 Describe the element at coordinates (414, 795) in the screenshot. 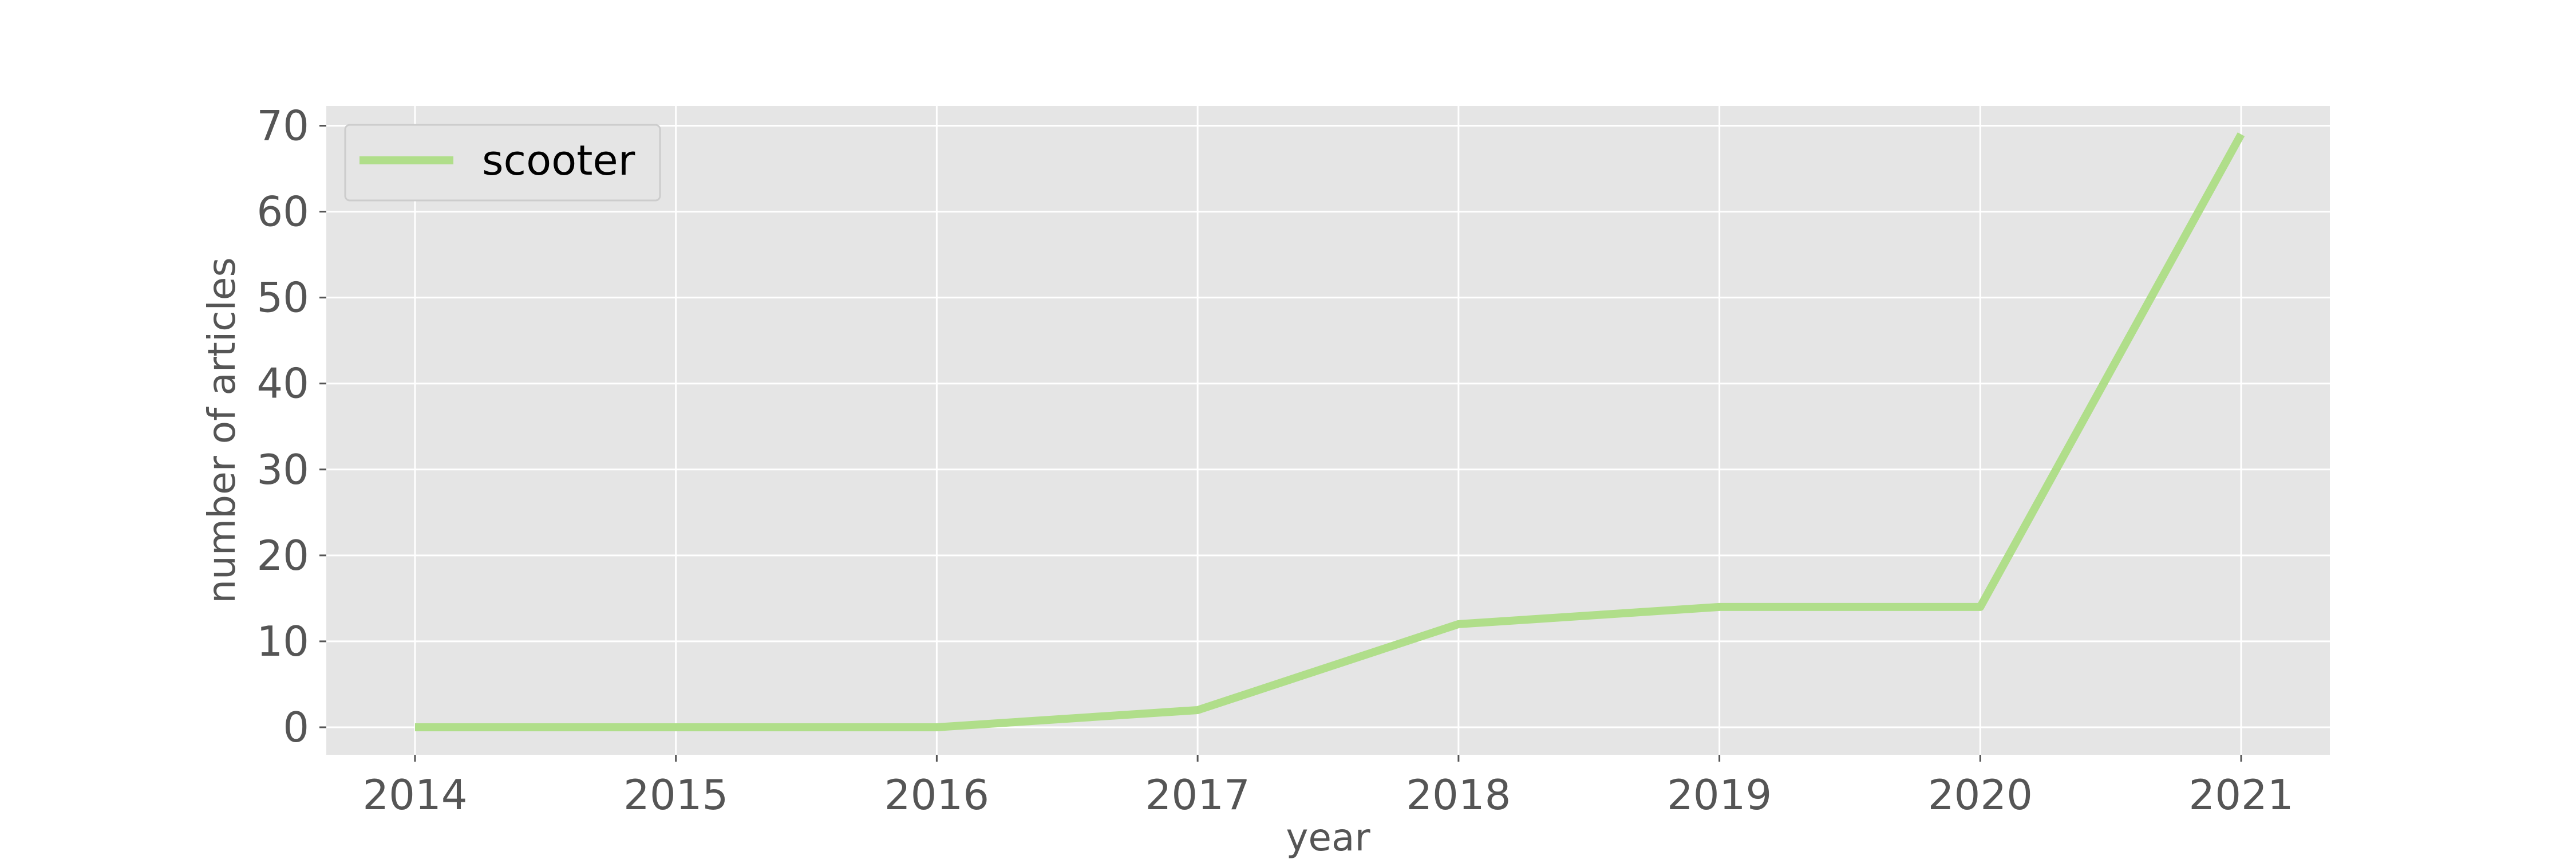

I see `x-tick-label: 2014` at that location.